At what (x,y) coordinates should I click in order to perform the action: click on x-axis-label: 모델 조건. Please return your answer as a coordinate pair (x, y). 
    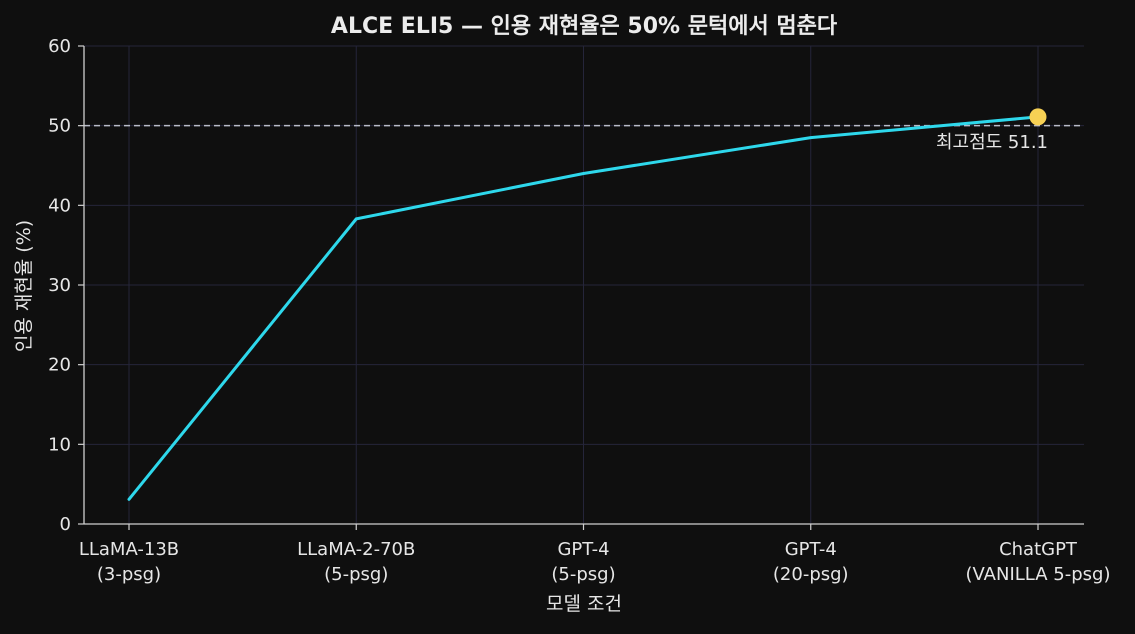
    Looking at the image, I should click on (584, 604).